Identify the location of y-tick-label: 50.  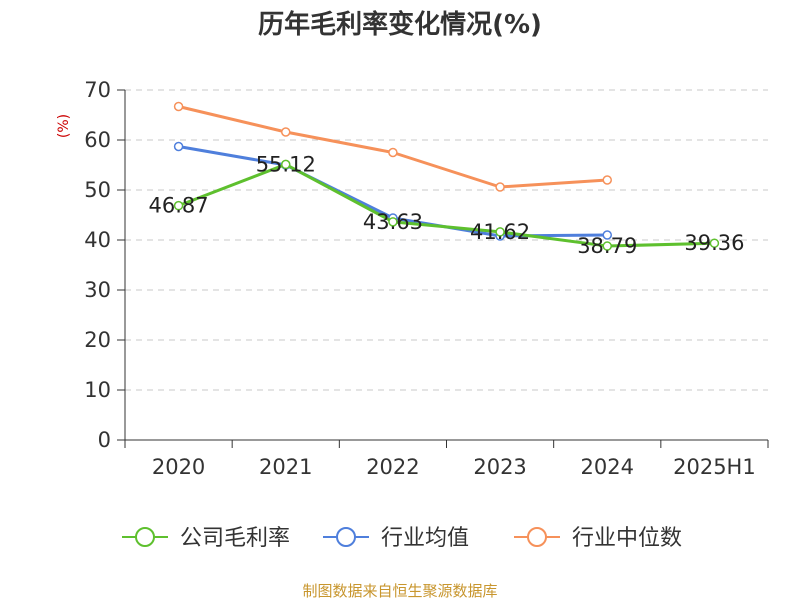
(97, 190).